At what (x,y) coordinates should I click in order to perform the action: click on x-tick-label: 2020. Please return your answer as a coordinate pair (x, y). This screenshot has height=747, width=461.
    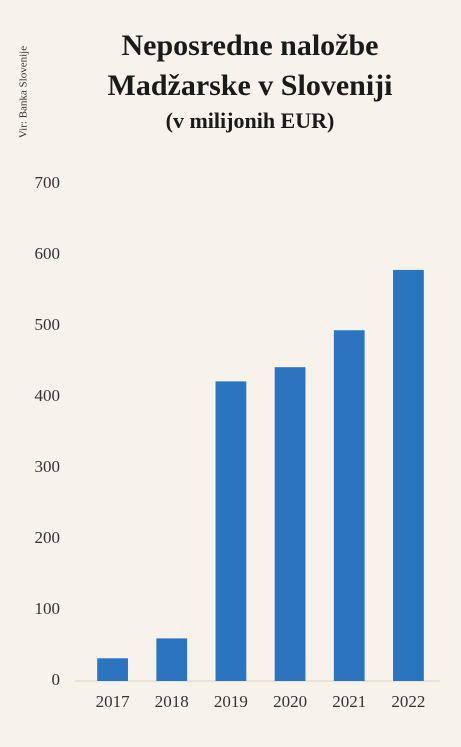
    Looking at the image, I should click on (290, 701).